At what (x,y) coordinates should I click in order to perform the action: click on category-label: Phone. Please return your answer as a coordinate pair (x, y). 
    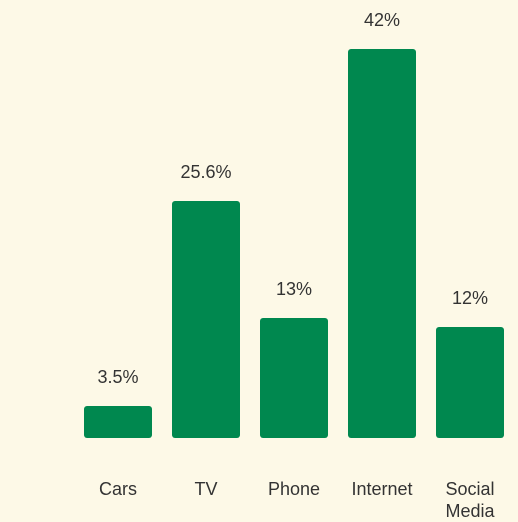
    Looking at the image, I should click on (294, 489).